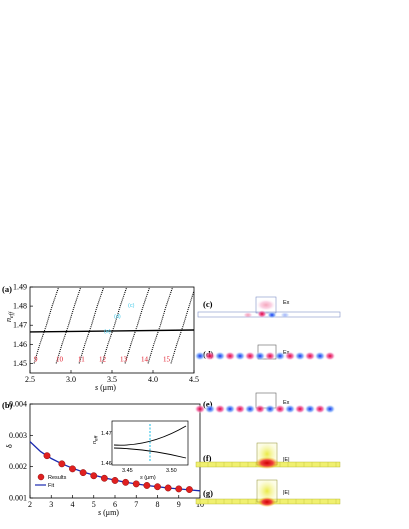 This screenshot has height=529, width=409. What do you see at coordinates (106, 464) in the screenshot?
I see `inset-y-tick-2: 1.46` at bounding box center [106, 464].